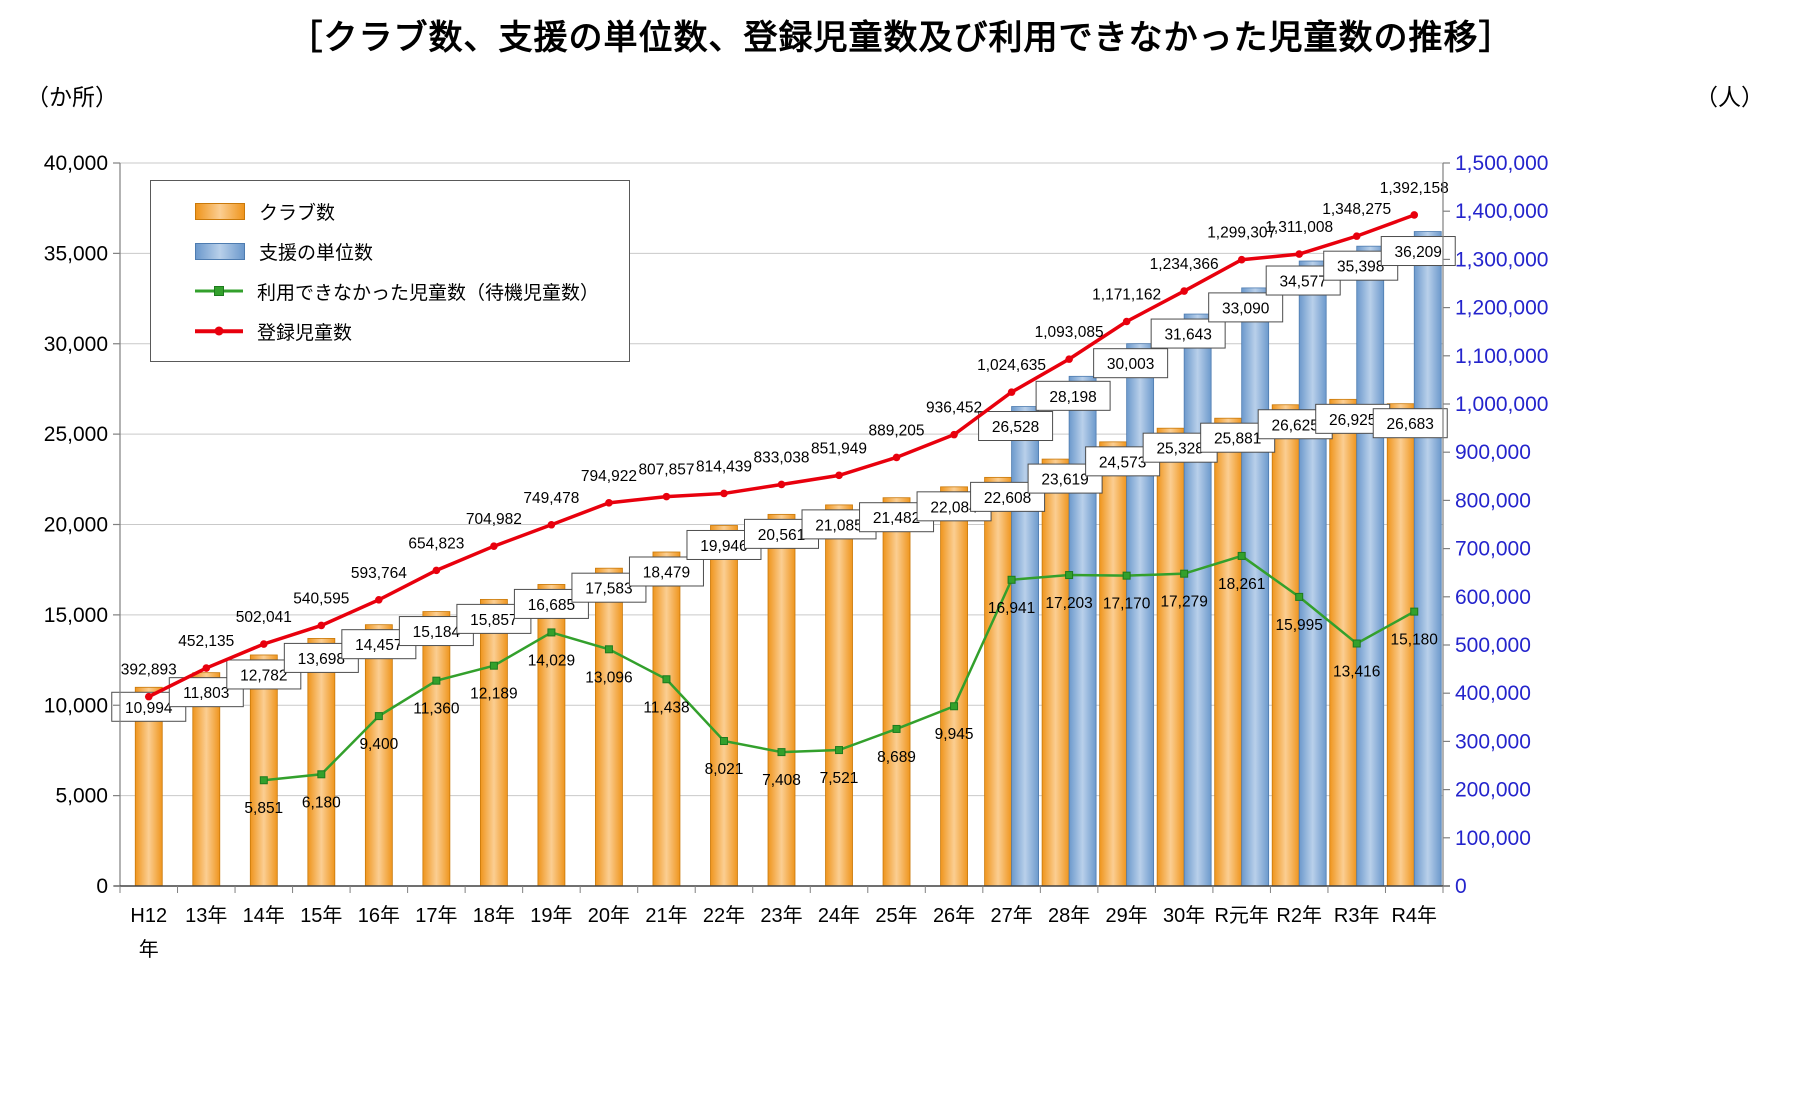  I want to click on legend-item-registered: 登録児童数, so click(407, 331).